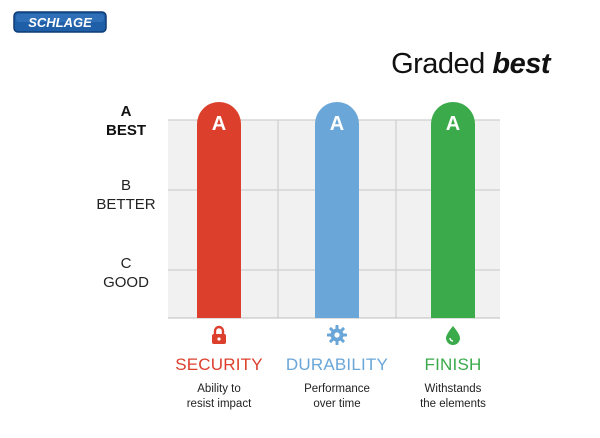 The height and width of the screenshot is (438, 600). I want to click on category-finish: FINISH Withstands the elements, so click(453, 368).